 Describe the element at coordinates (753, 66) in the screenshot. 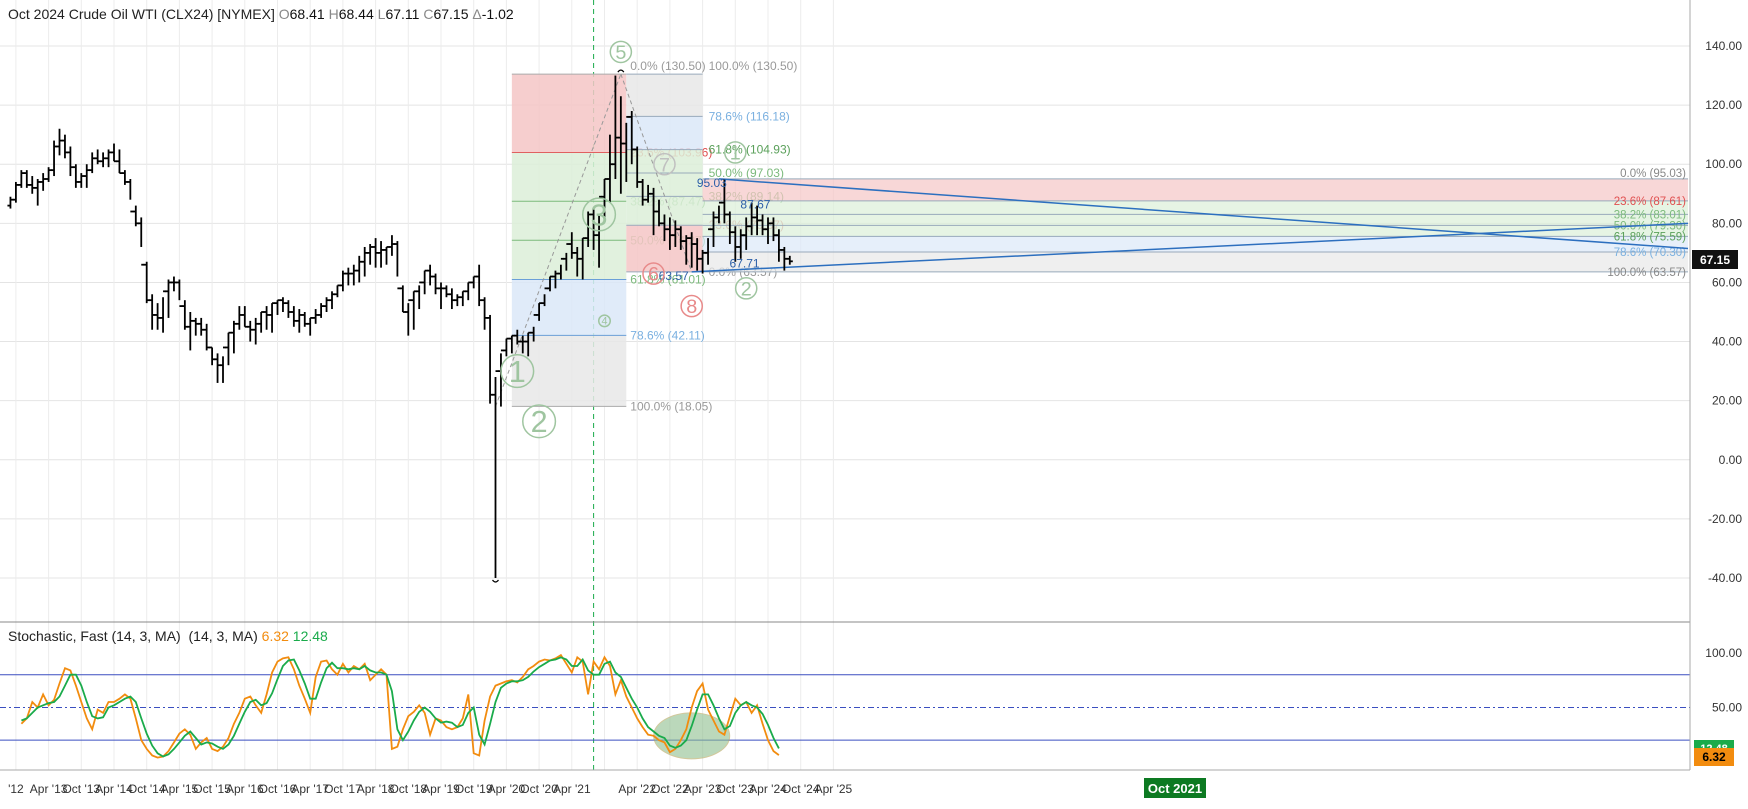

I see `fib2-label: 100.0% (130.50)` at that location.